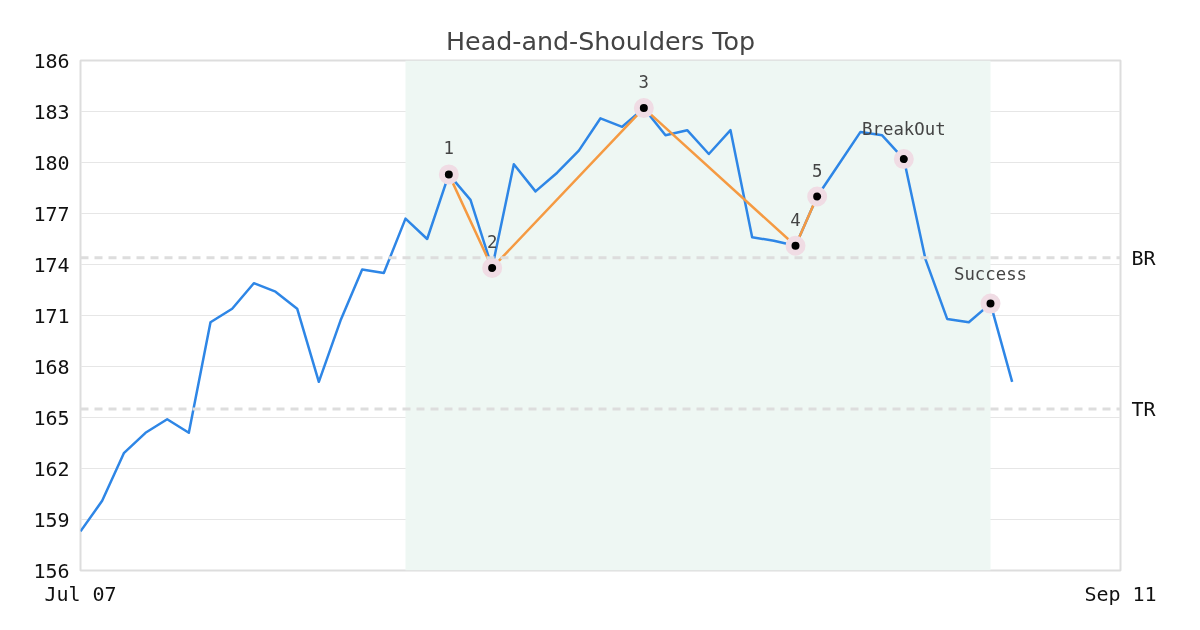 The width and height of the screenshot is (1200, 630). What do you see at coordinates (51, 111) in the screenshot?
I see `y-tick-label: 183` at bounding box center [51, 111].